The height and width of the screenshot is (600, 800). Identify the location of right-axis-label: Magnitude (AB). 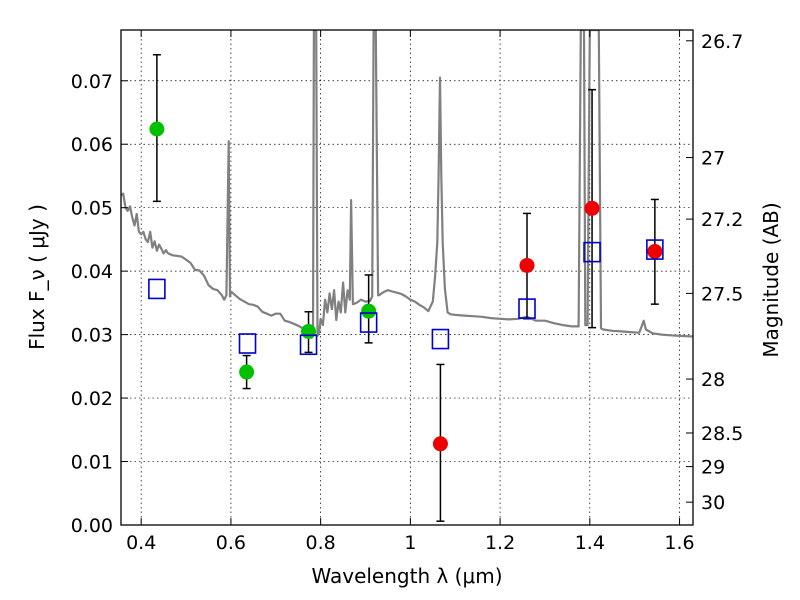
(771, 279).